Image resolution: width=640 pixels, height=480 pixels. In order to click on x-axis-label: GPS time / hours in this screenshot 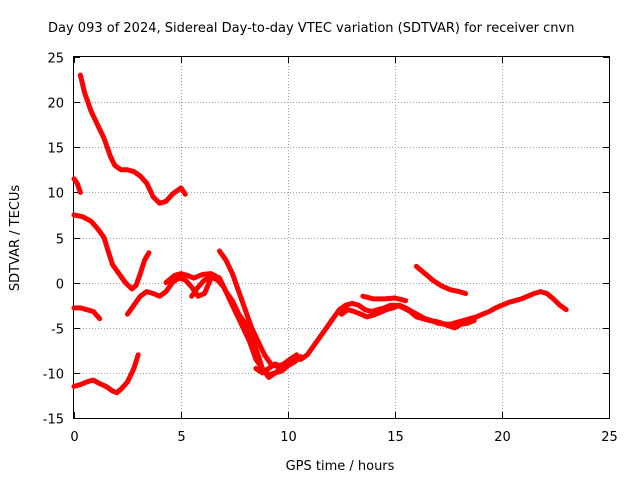, I will do `click(340, 466)`.